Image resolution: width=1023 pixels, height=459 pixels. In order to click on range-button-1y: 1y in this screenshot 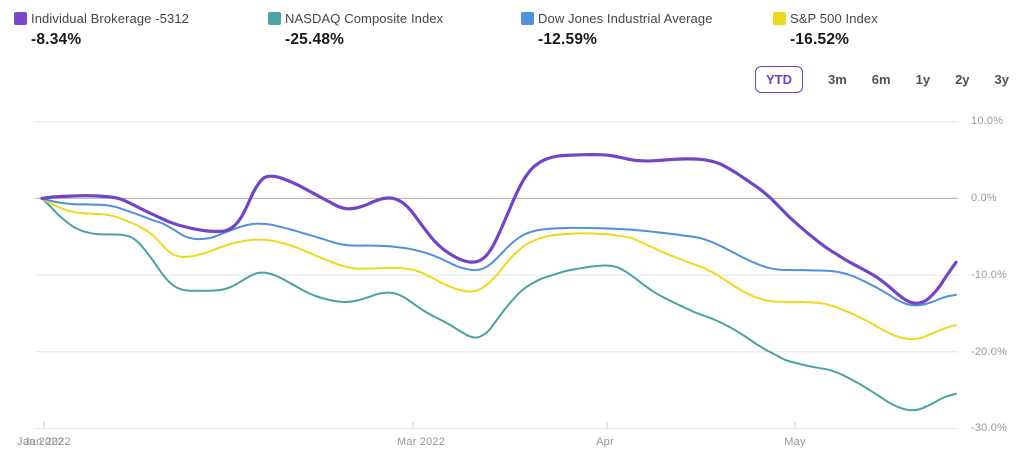, I will do `click(923, 79)`.